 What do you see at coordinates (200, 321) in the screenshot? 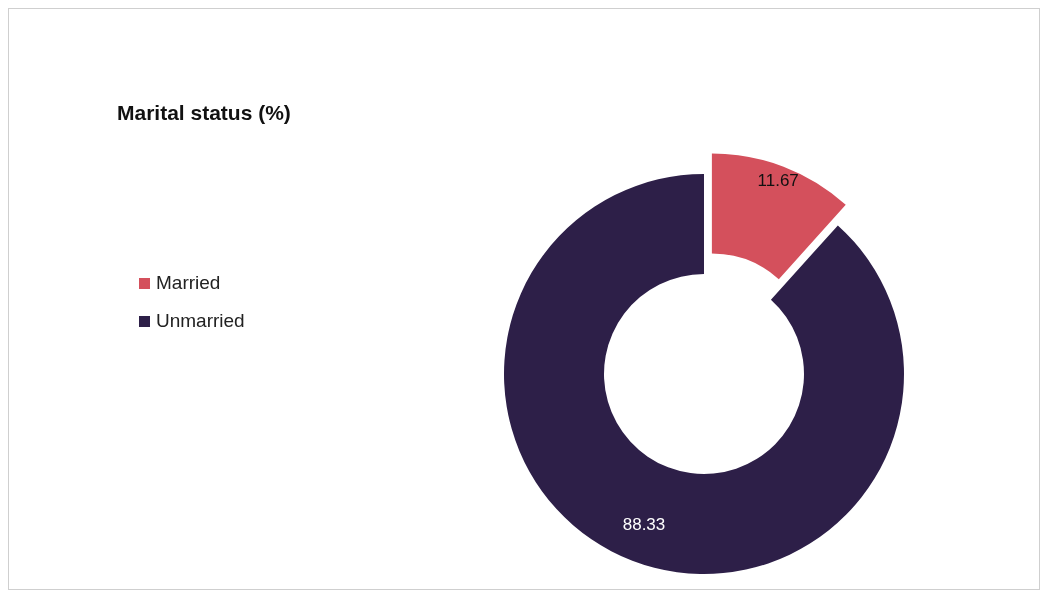
I see `legend-label: Unmarried` at bounding box center [200, 321].